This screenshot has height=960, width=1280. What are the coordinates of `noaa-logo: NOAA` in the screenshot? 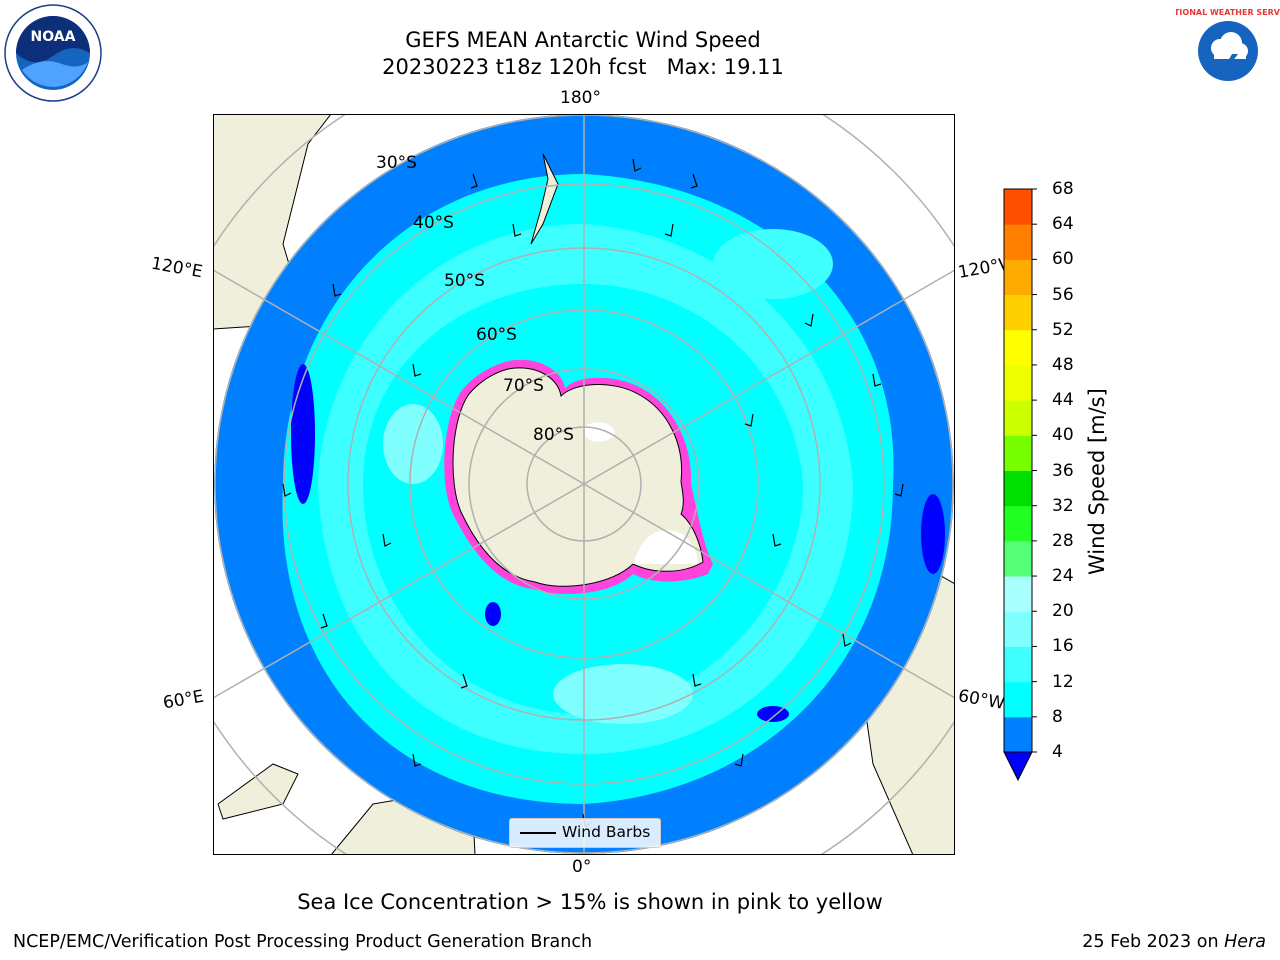 It's located at (53, 53).